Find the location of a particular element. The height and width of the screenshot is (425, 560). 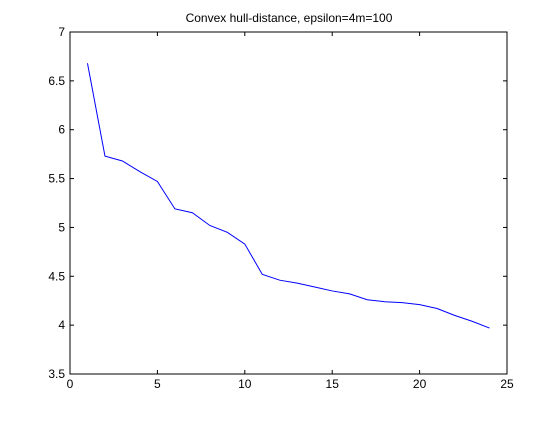

y-tick-label: 7 is located at coordinates (61, 32).